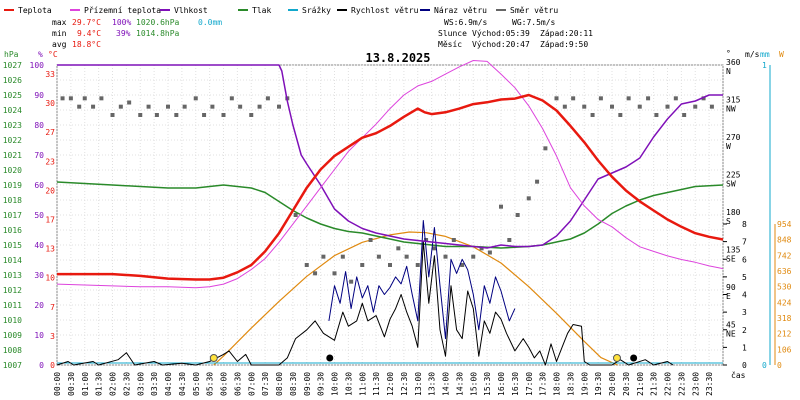 This screenshot has height=400, width=800. What do you see at coordinates (487, 384) in the screenshot?
I see `axis-x-tick: 15:30` at bounding box center [487, 384].